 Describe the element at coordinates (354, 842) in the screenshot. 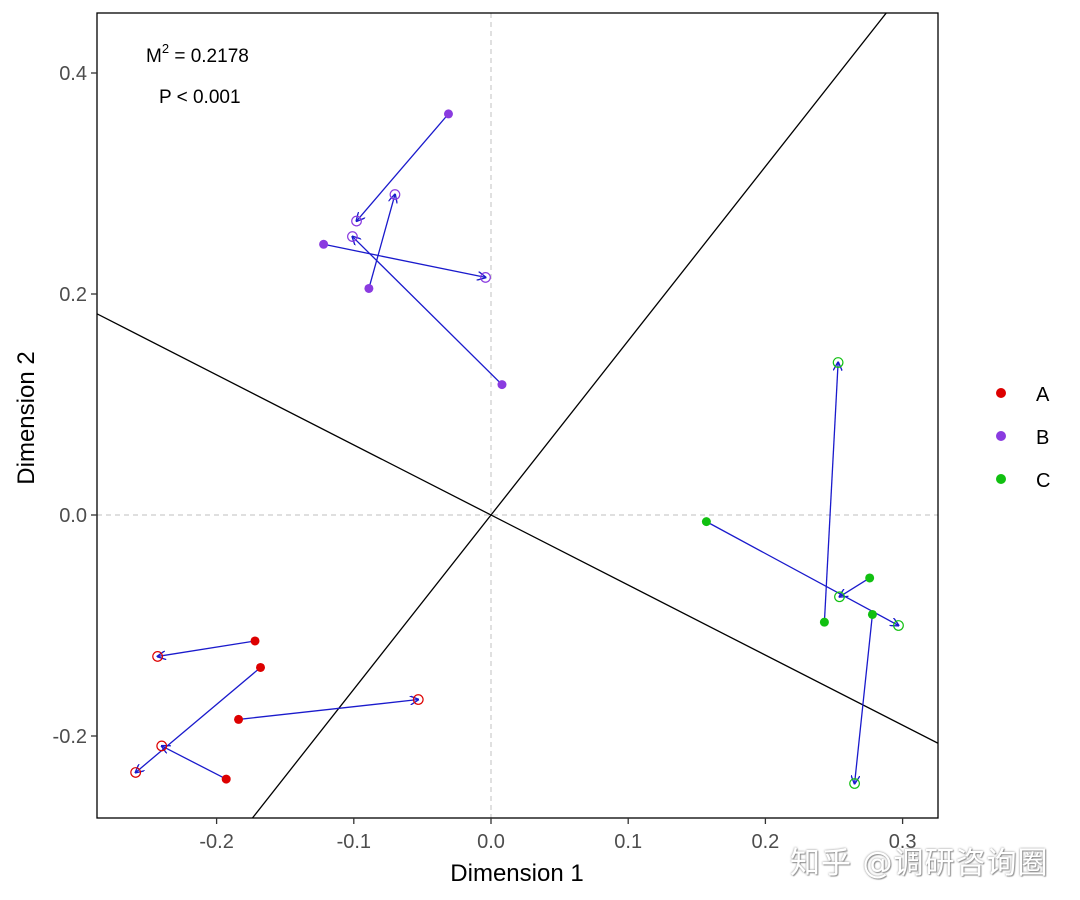

I see `x-tick-label: -0.1` at that location.